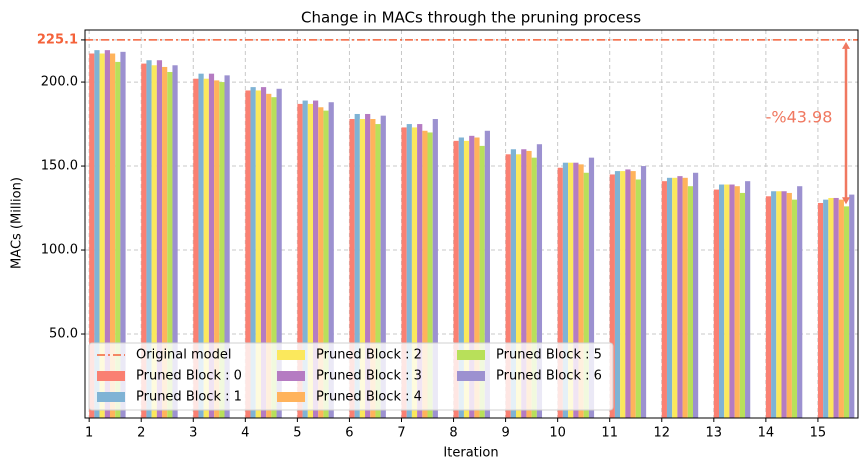 The width and height of the screenshot is (868, 470). Describe the element at coordinates (369, 376) in the screenshot. I see `legend-label: Pruned Block : 3` at that location.